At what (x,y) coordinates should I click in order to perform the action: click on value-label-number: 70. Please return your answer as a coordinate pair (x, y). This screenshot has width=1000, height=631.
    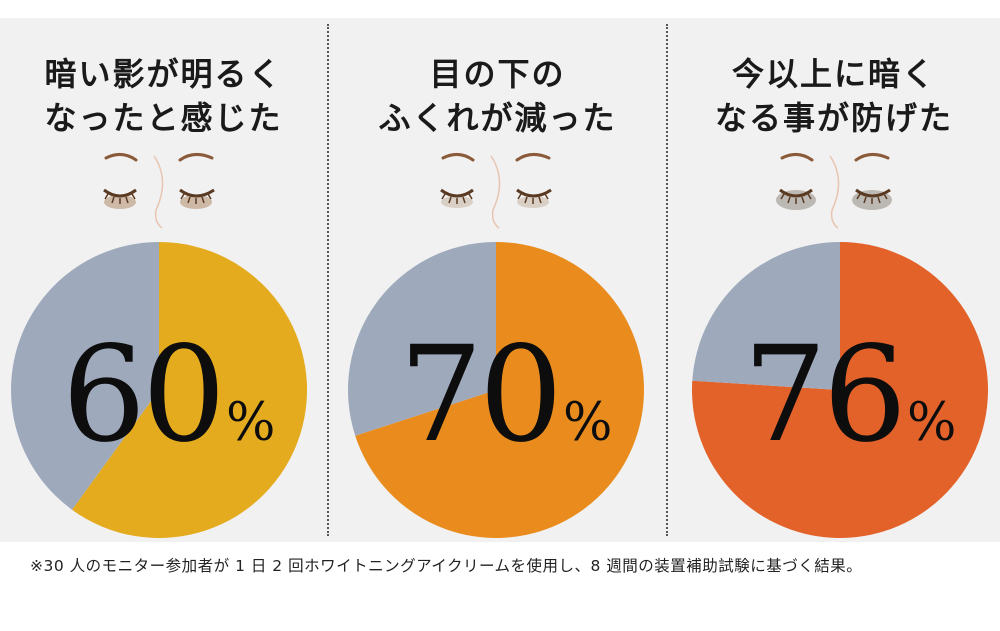
    Looking at the image, I should click on (481, 395).